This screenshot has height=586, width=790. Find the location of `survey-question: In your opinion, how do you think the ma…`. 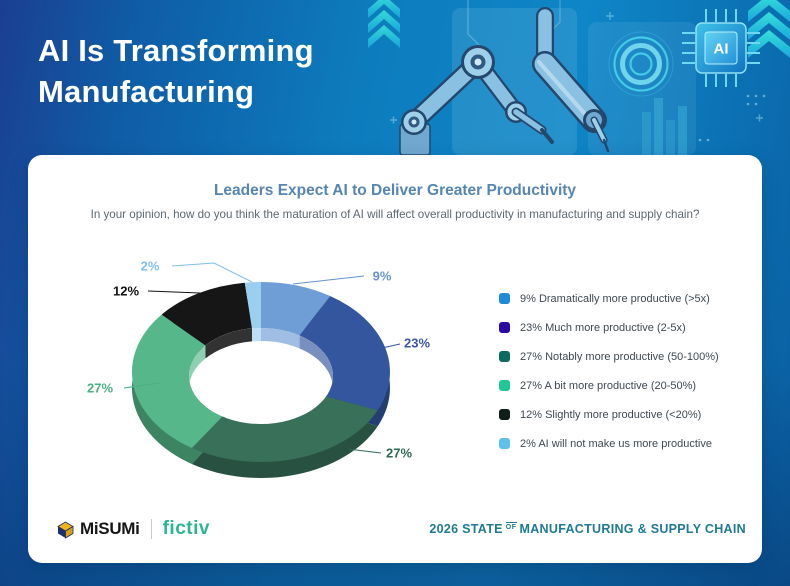

survey-question: In your opinion, how do you think the ma… is located at coordinates (395, 214).